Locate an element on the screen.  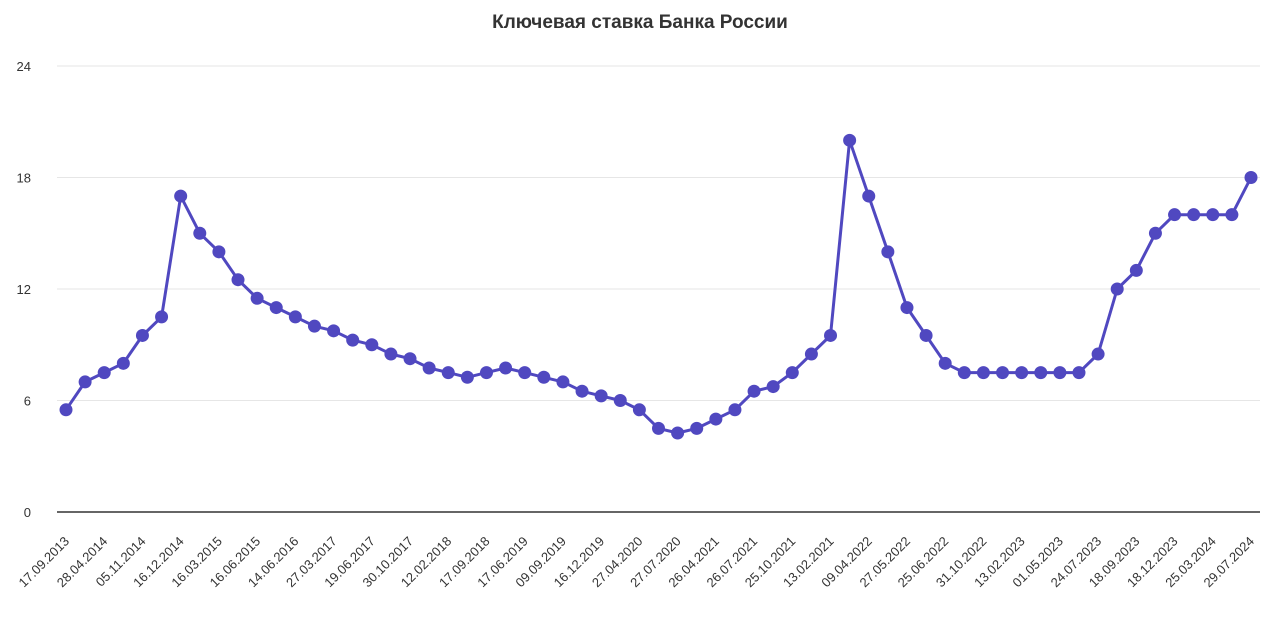
y-tick-label: 18 is located at coordinates (24, 178).